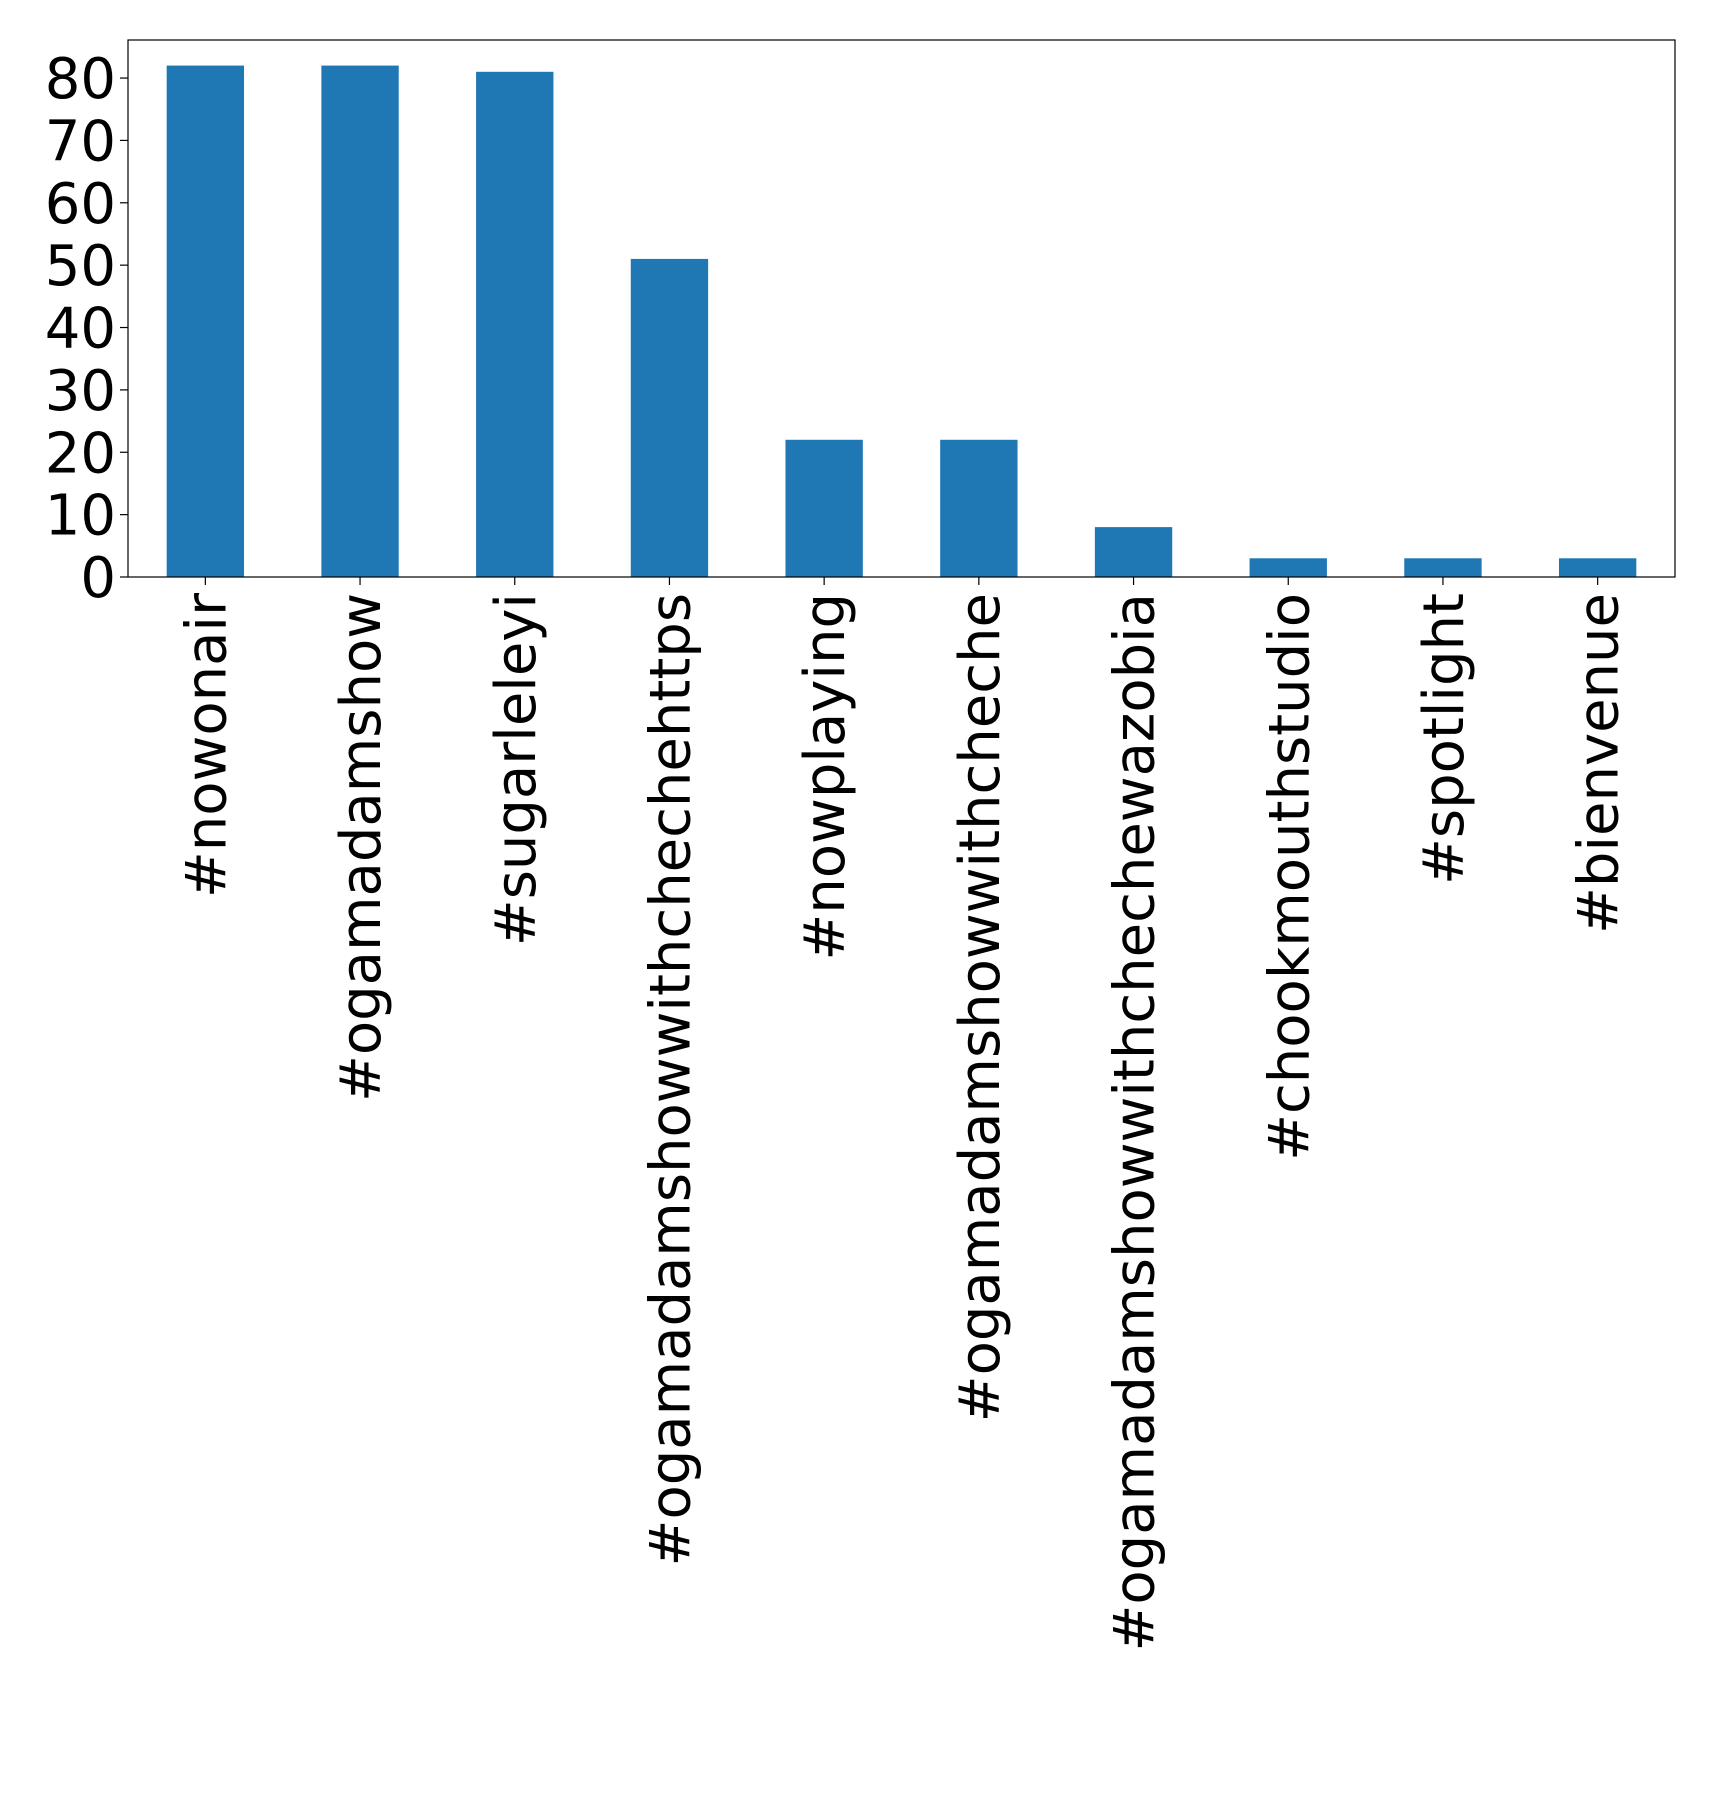  What do you see at coordinates (80, 141) in the screenshot?
I see `y-tick-label-70: 70` at bounding box center [80, 141].